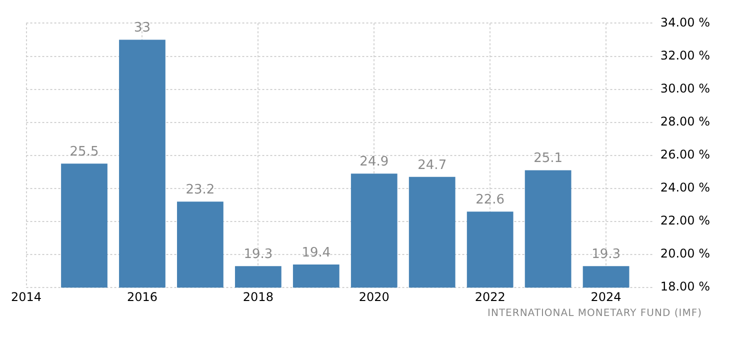 The width and height of the screenshot is (730, 340). I want to click on data-label: 23.2, so click(200, 190).